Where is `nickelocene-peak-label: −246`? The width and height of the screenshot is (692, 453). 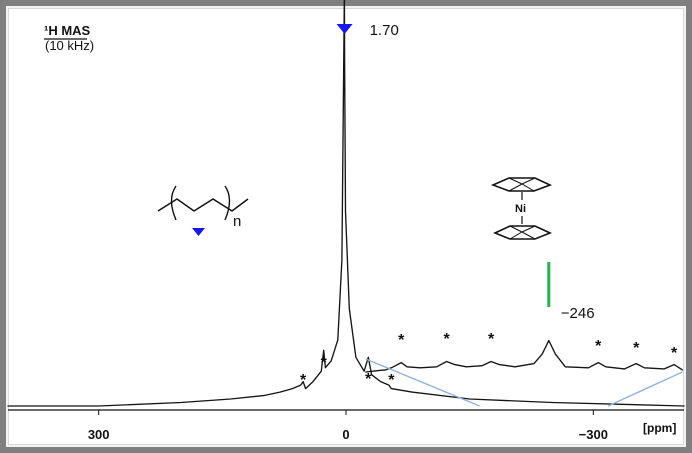
nickelocene-peak-label: −246 is located at coordinates (578, 313).